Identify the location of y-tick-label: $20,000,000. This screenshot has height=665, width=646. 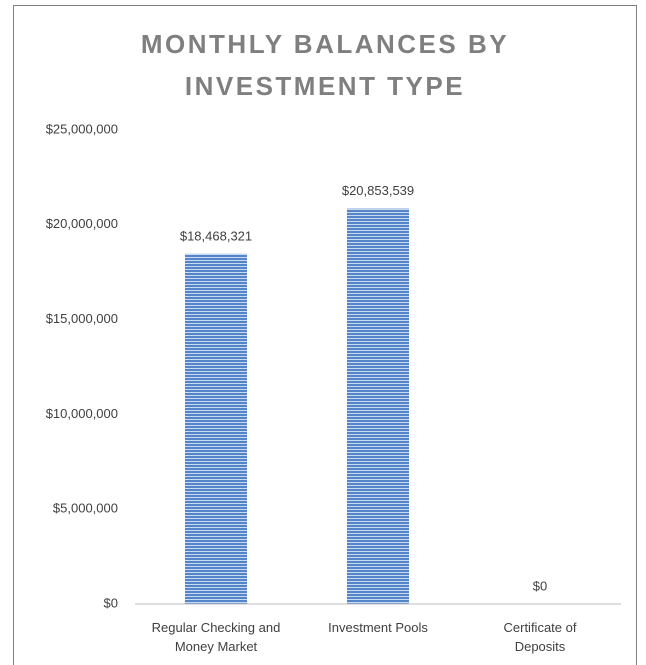
(82, 223).